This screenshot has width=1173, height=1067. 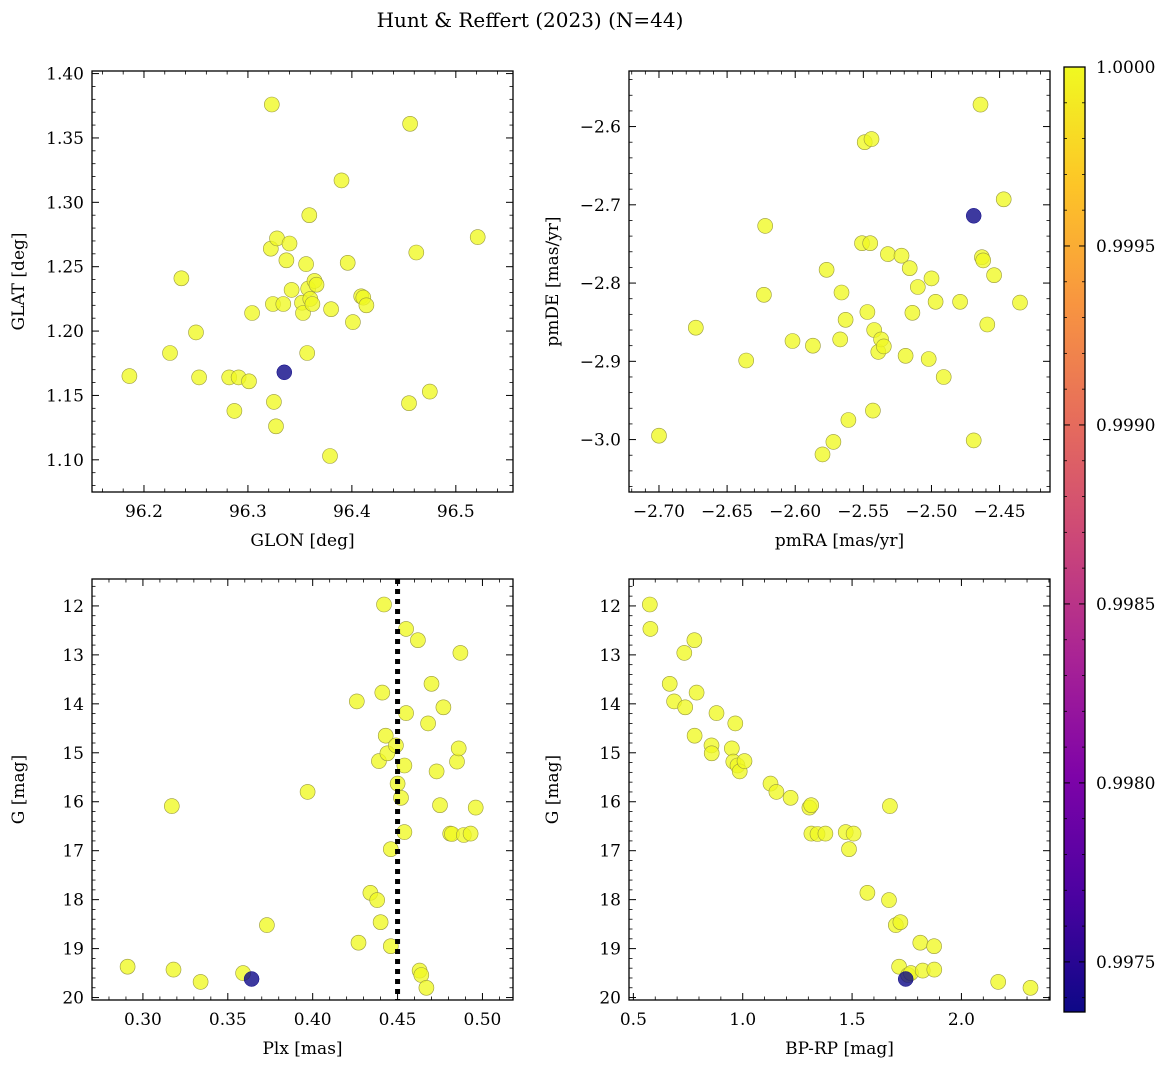 What do you see at coordinates (852, 1020) in the screenshot?
I see `x-tick-label: 1.5` at bounding box center [852, 1020].